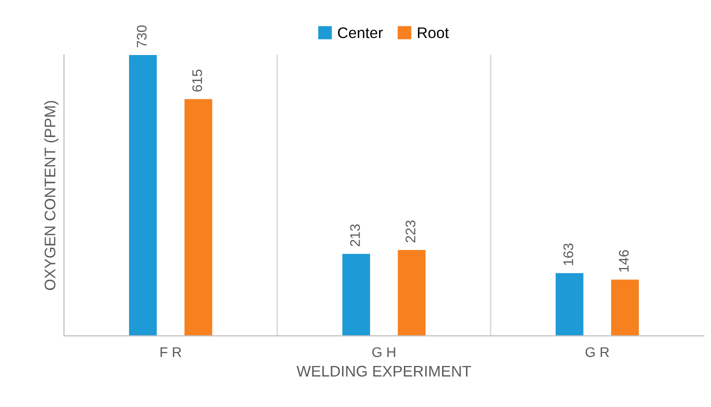  Describe the element at coordinates (171, 352) in the screenshot. I see `x-tick-label: F R` at that location.